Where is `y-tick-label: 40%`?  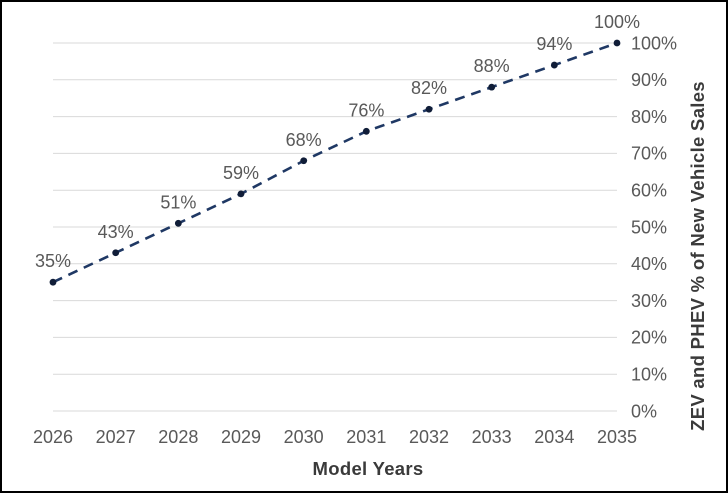
y-tick-label: 40% is located at coordinates (649, 264).